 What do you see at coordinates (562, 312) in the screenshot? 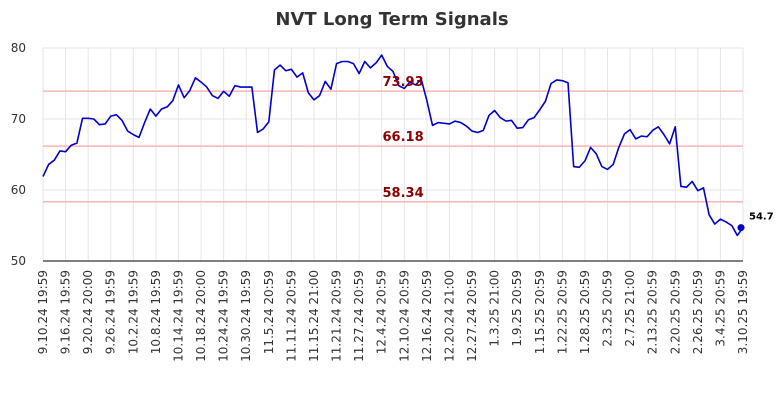
I see `x-tick-label: 1.22.25 20:59` at bounding box center [562, 312].